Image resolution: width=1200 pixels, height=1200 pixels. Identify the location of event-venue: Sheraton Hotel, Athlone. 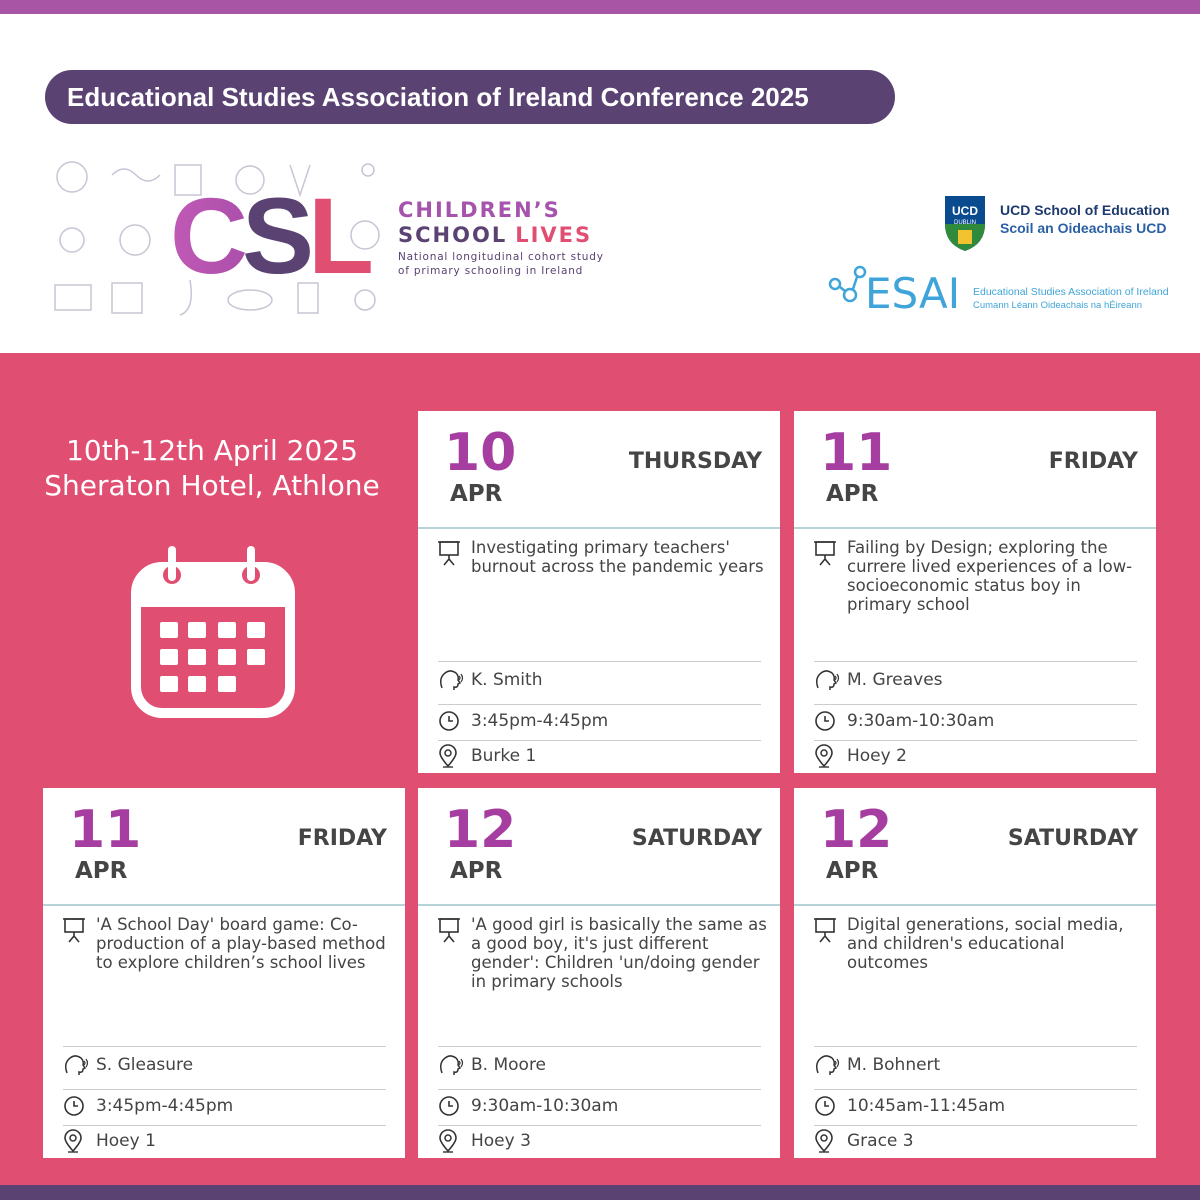
(212, 485).